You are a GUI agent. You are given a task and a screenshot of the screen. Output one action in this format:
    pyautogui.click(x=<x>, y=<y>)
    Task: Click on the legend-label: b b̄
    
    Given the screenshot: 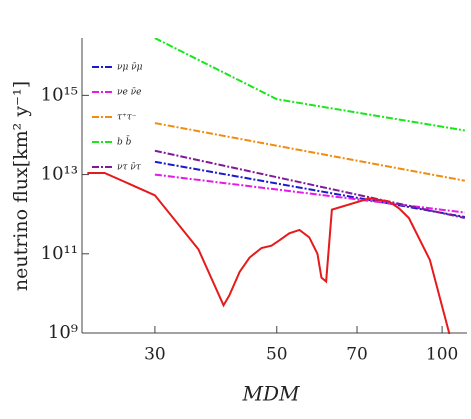 What is the action you would take?
    pyautogui.click(x=124, y=142)
    